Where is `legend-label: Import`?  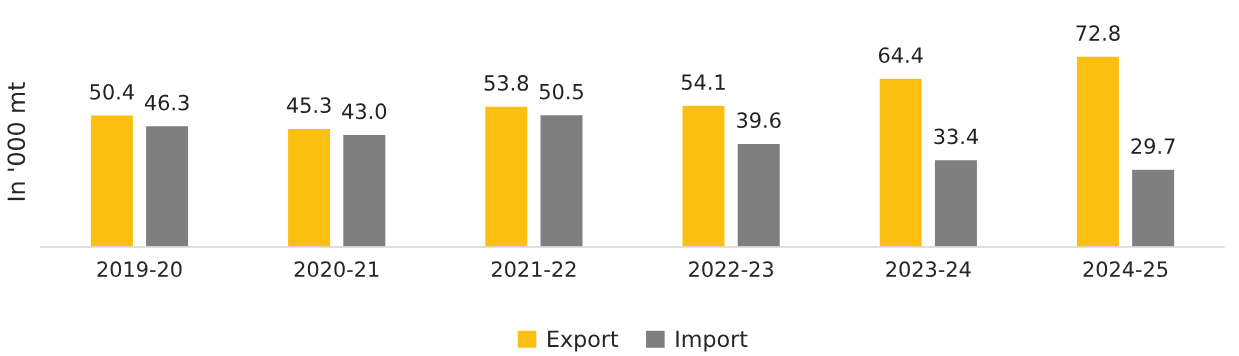 legend-label: Import is located at coordinates (712, 341).